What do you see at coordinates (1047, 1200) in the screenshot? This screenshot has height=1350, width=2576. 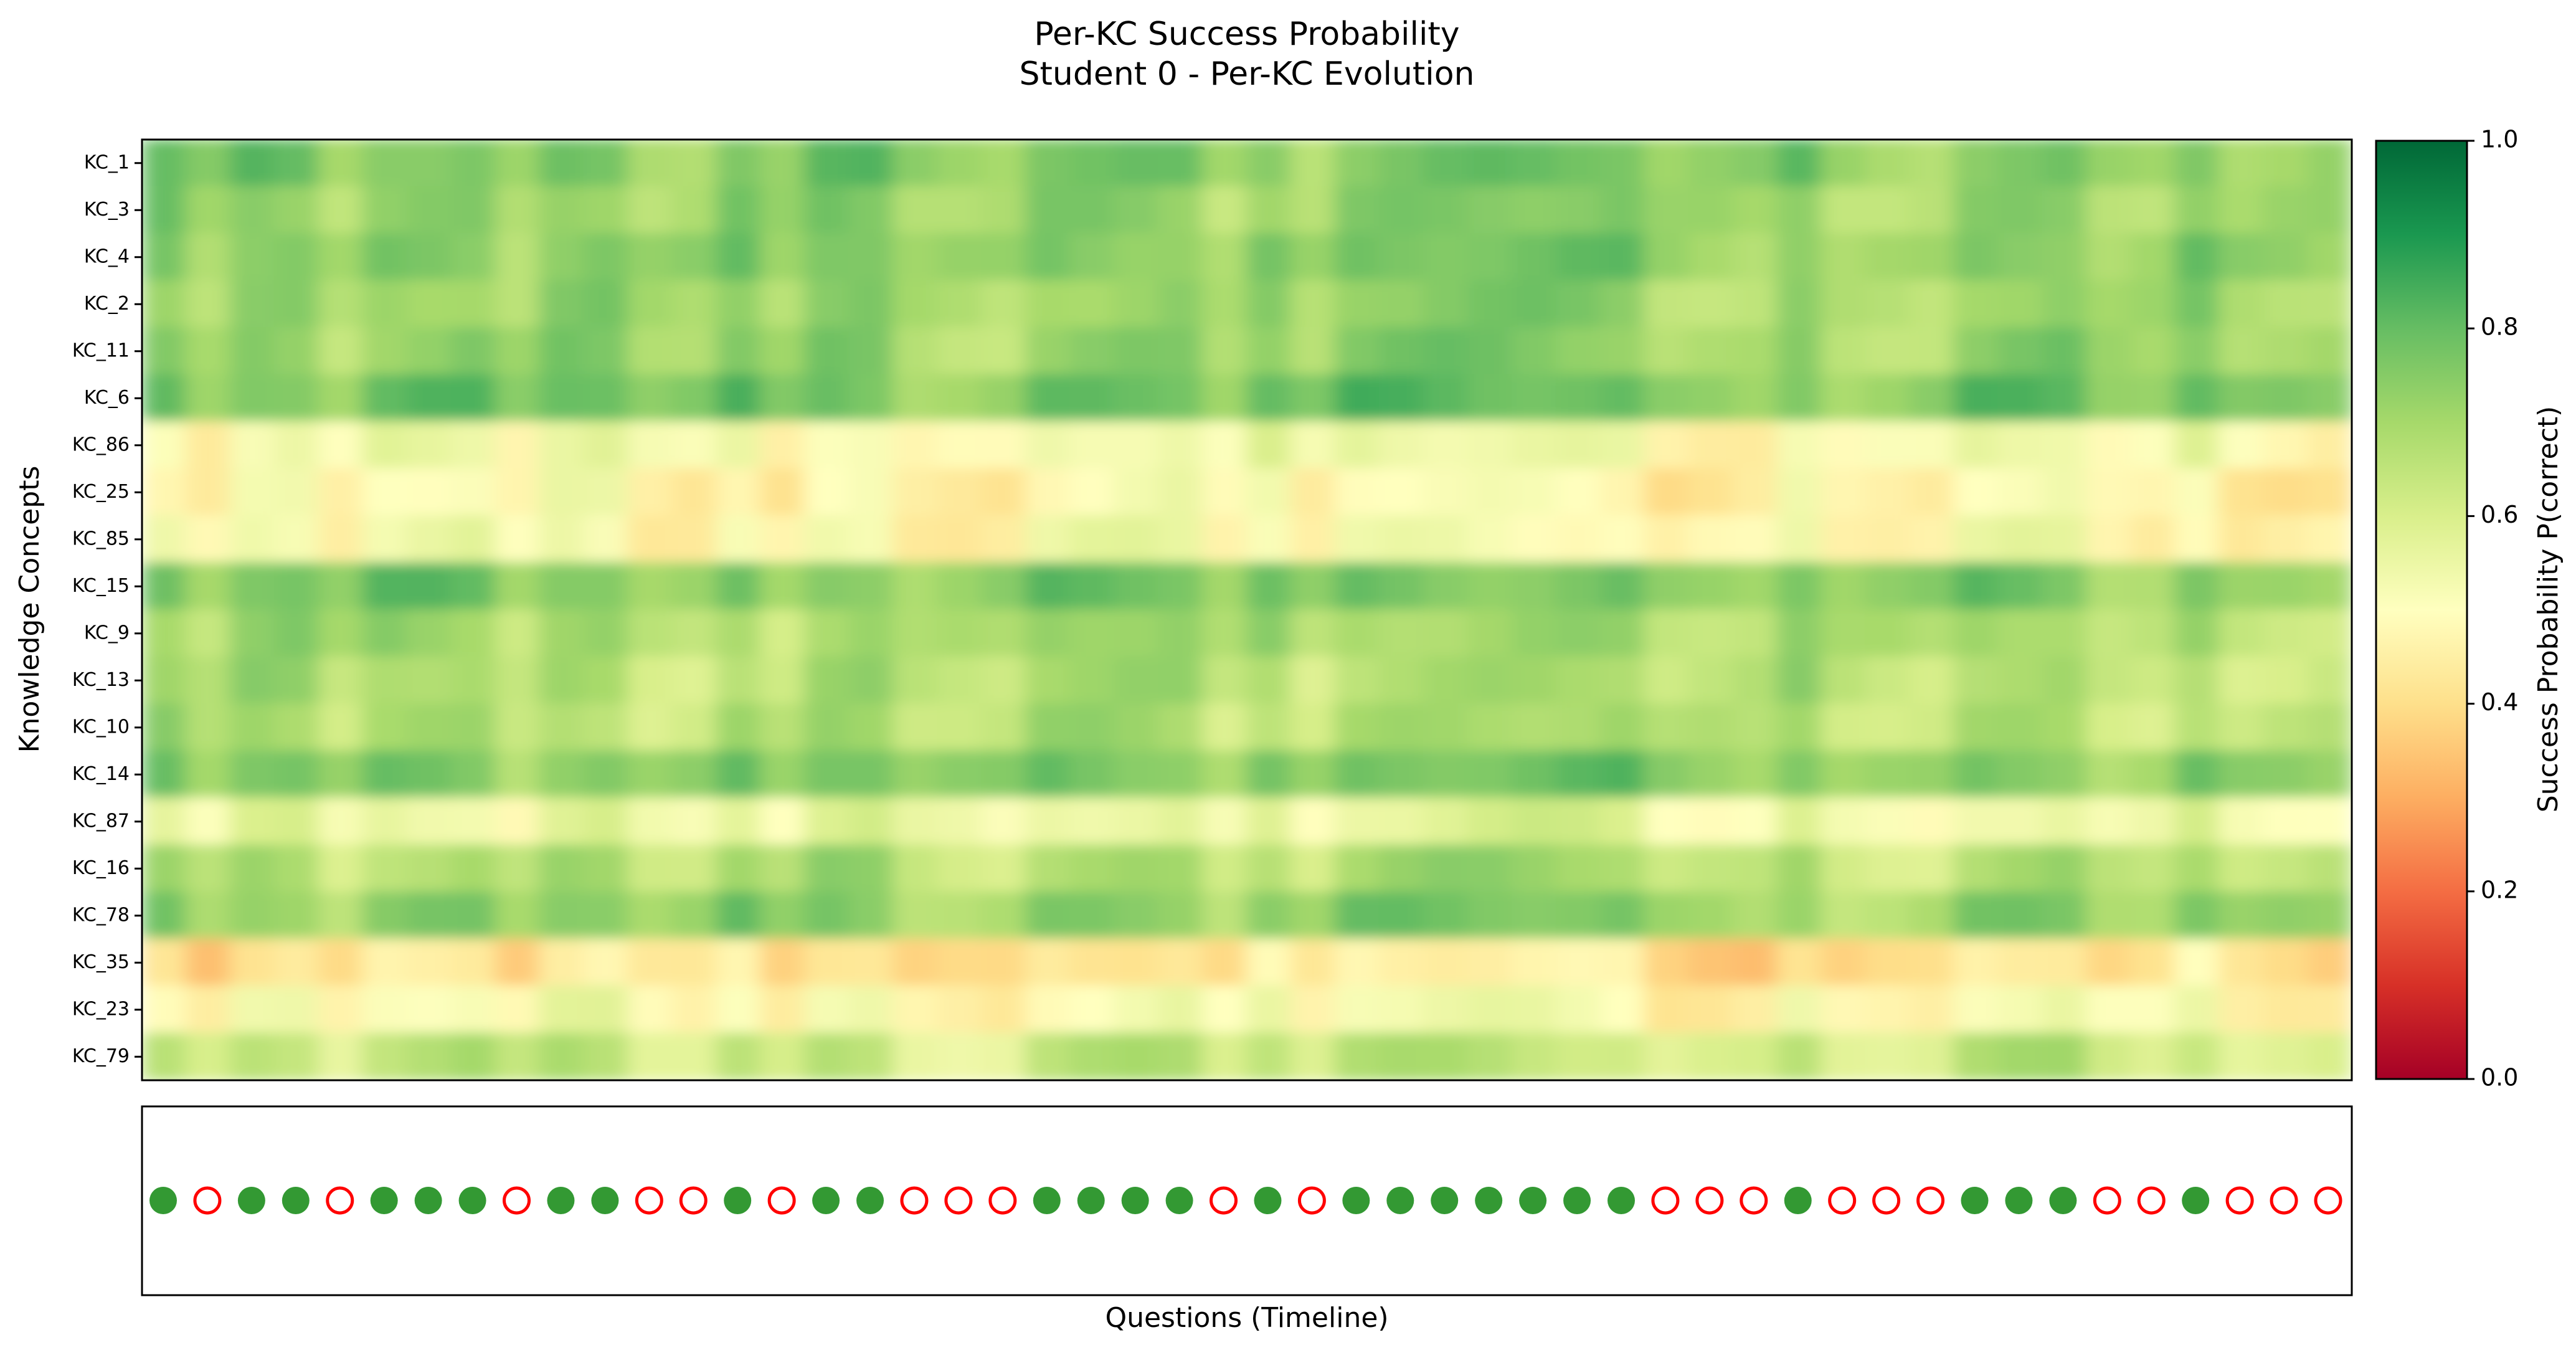 I see `correct-answer-marker` at bounding box center [1047, 1200].